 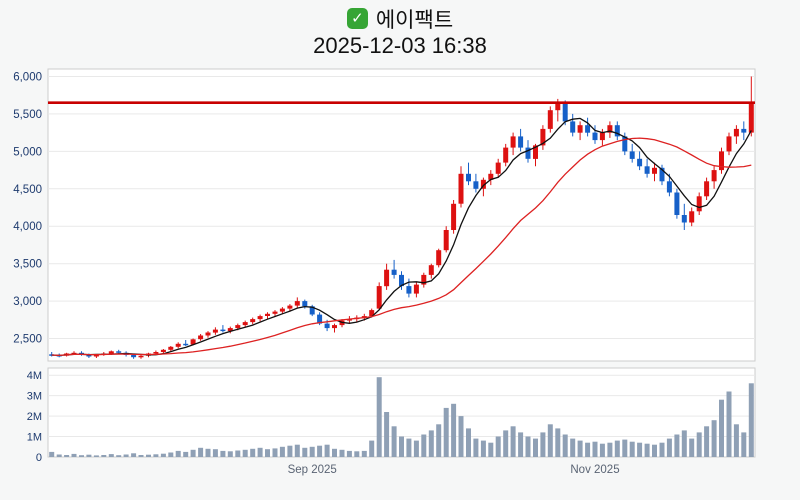 I want to click on chart-header: ✓ 에이팩트 2025-12-03 16:38, so click(x=400, y=29).